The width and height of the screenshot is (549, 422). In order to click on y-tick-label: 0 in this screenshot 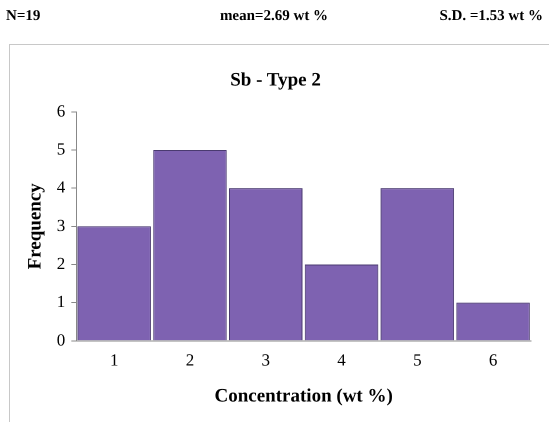, I will do `click(61, 340)`.